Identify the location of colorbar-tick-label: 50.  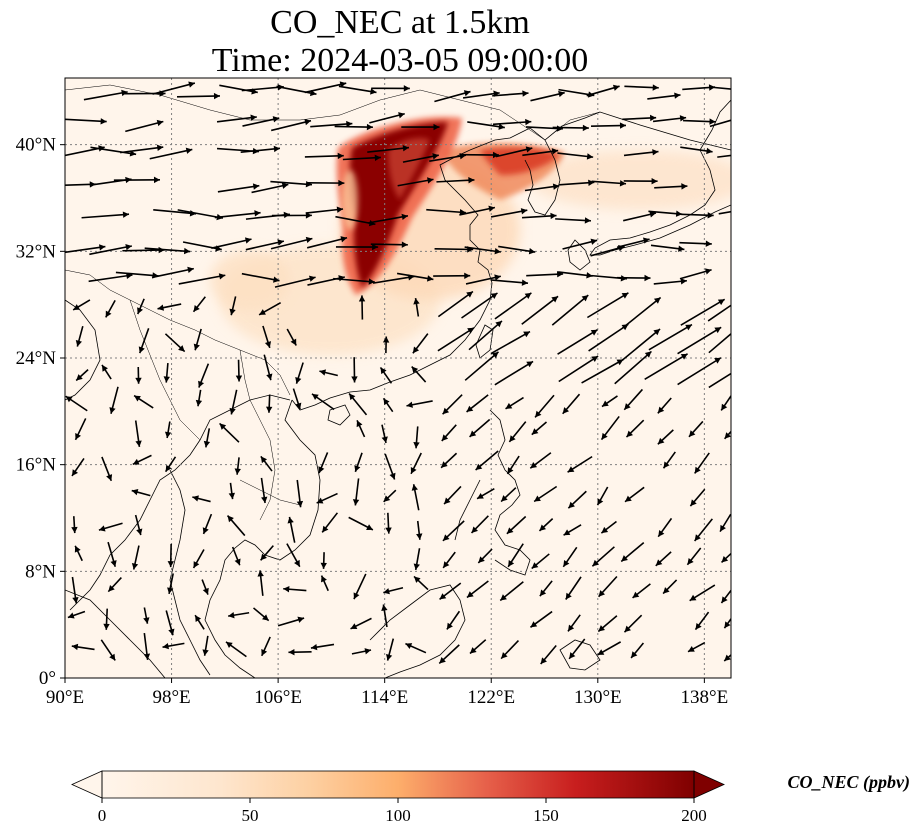
(250, 815).